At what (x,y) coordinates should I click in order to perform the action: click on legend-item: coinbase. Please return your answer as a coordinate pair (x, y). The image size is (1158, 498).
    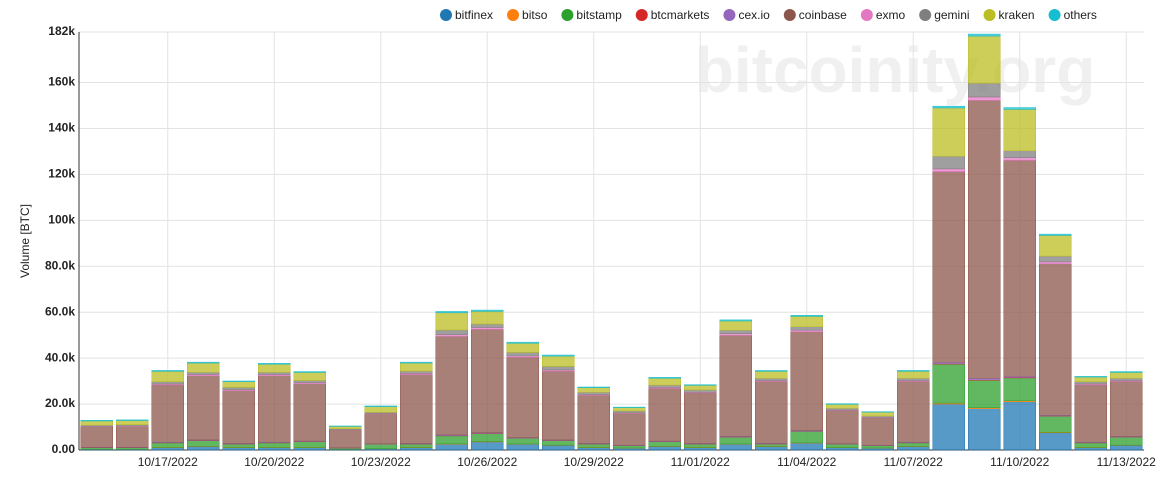
    Looking at the image, I should click on (815, 15).